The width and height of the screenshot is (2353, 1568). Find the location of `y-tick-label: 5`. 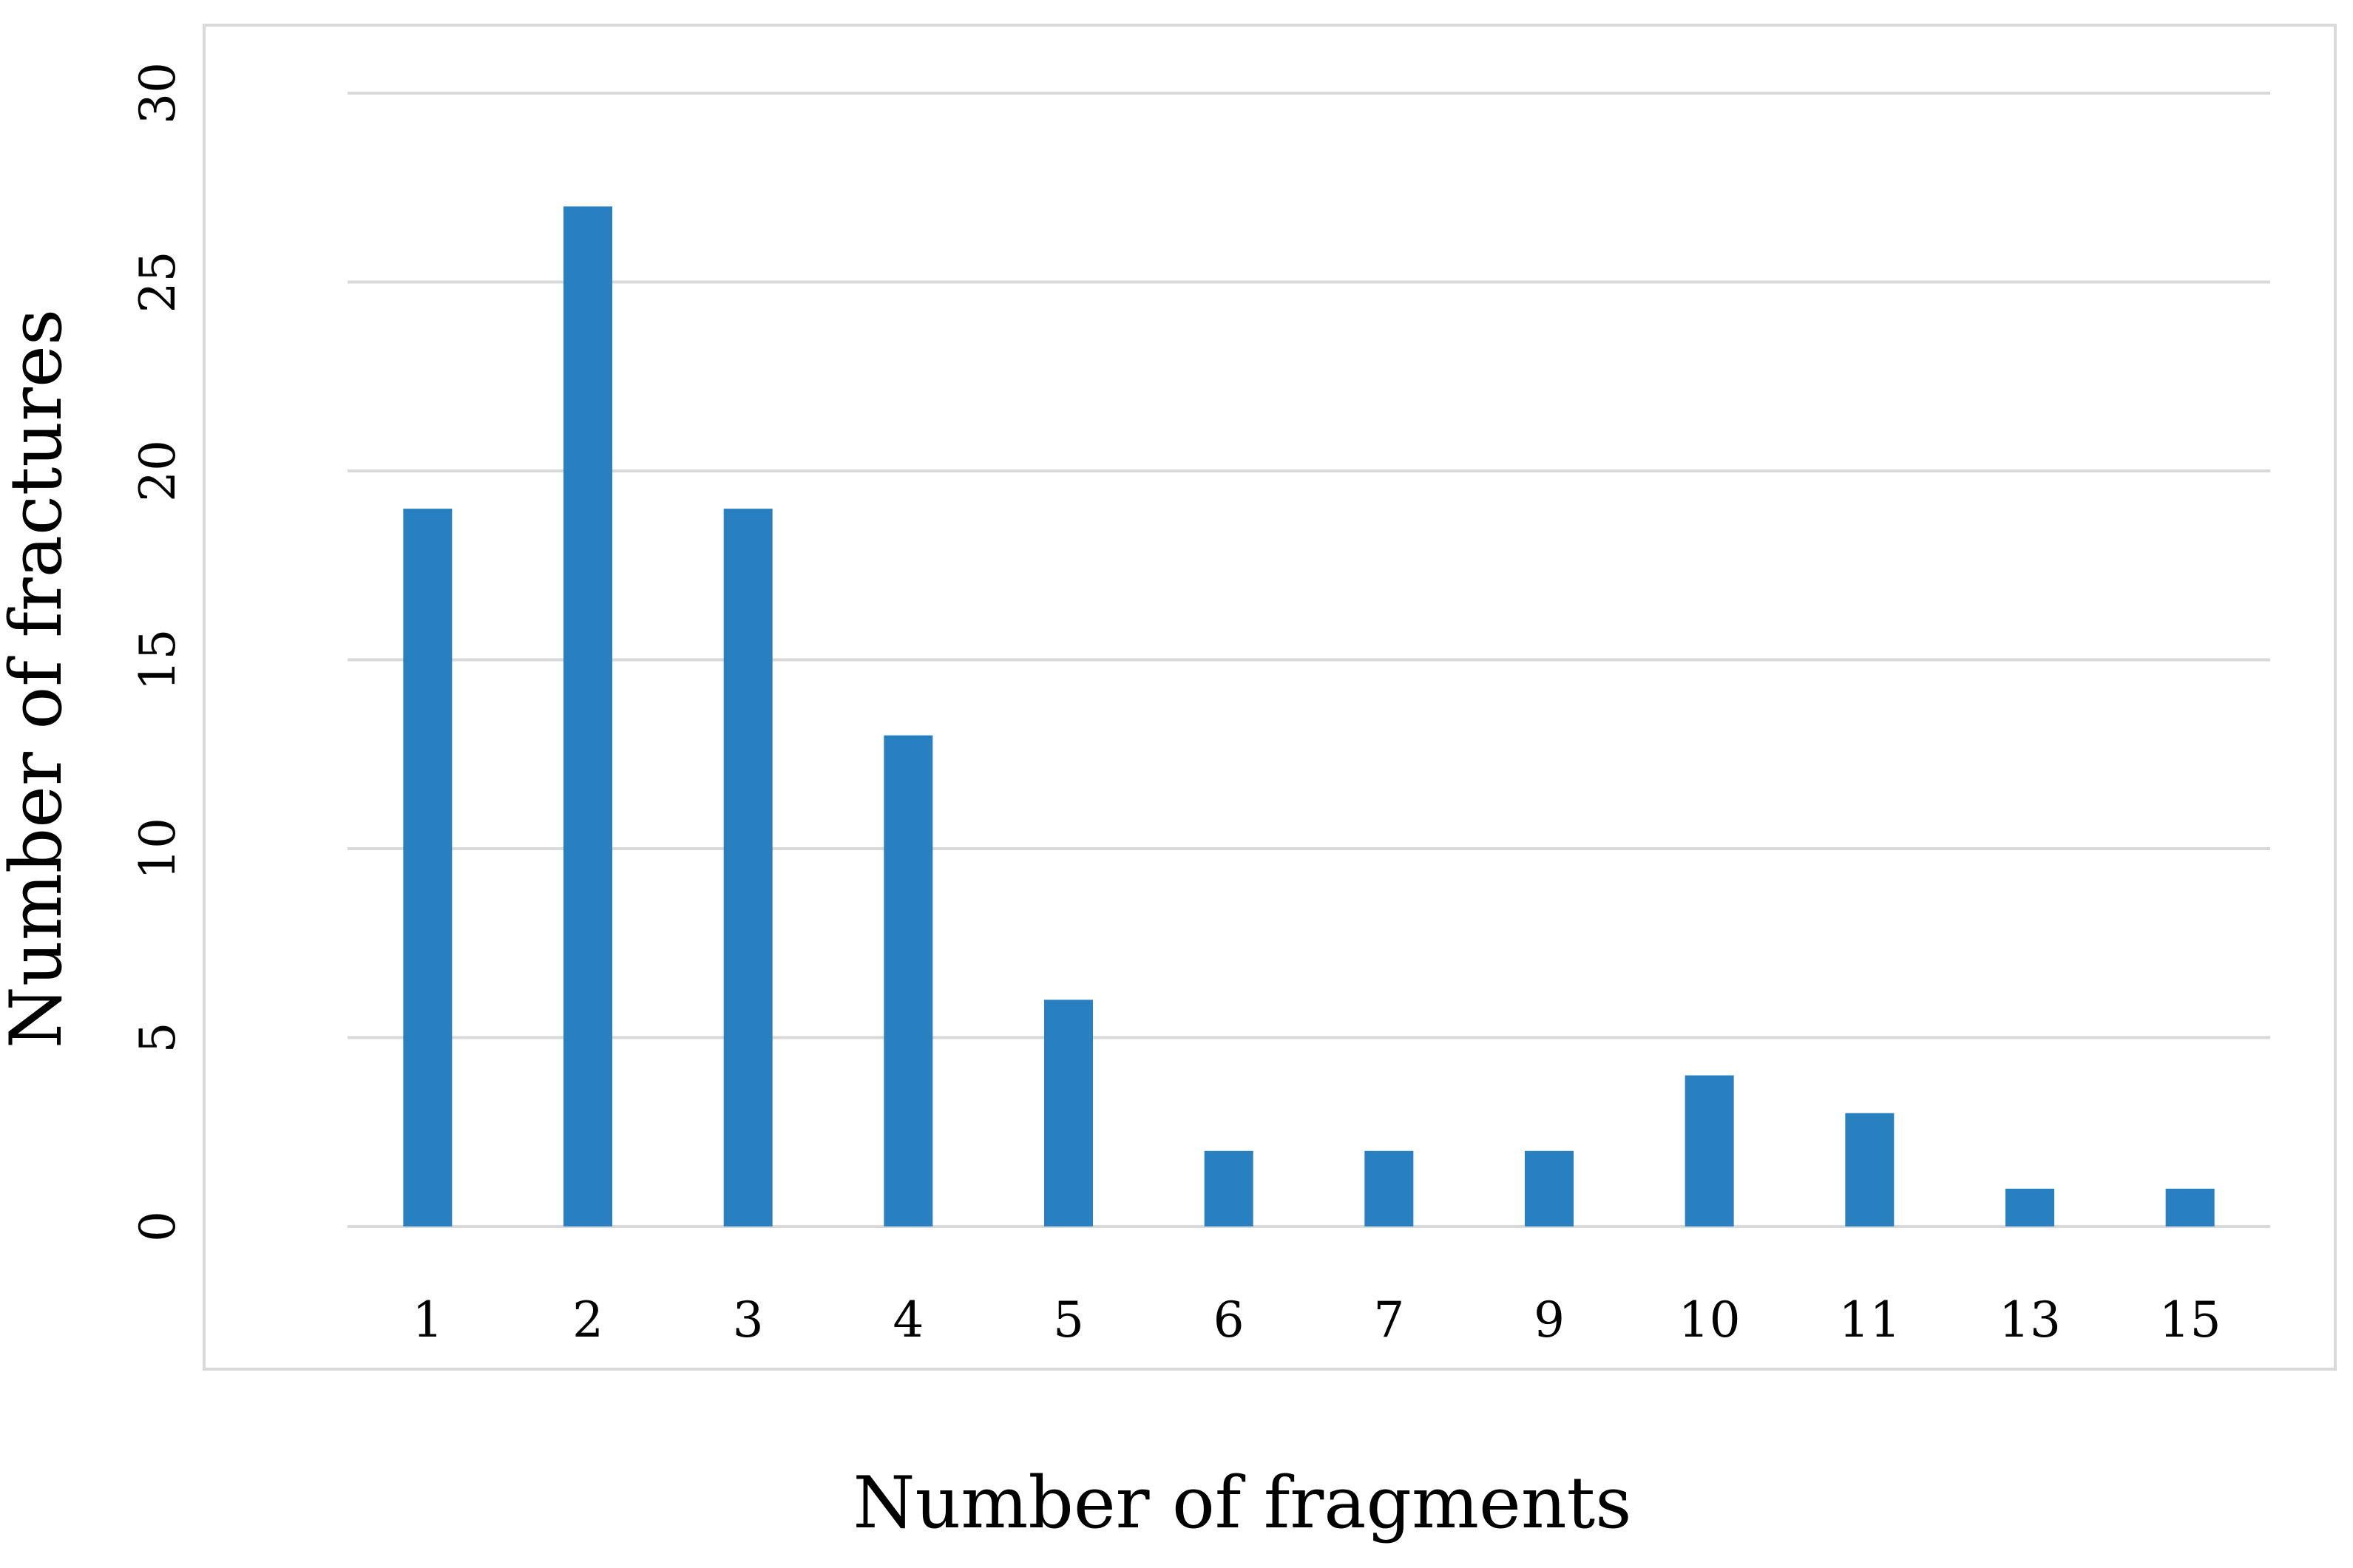

y-tick-label: 5 is located at coordinates (157, 1037).